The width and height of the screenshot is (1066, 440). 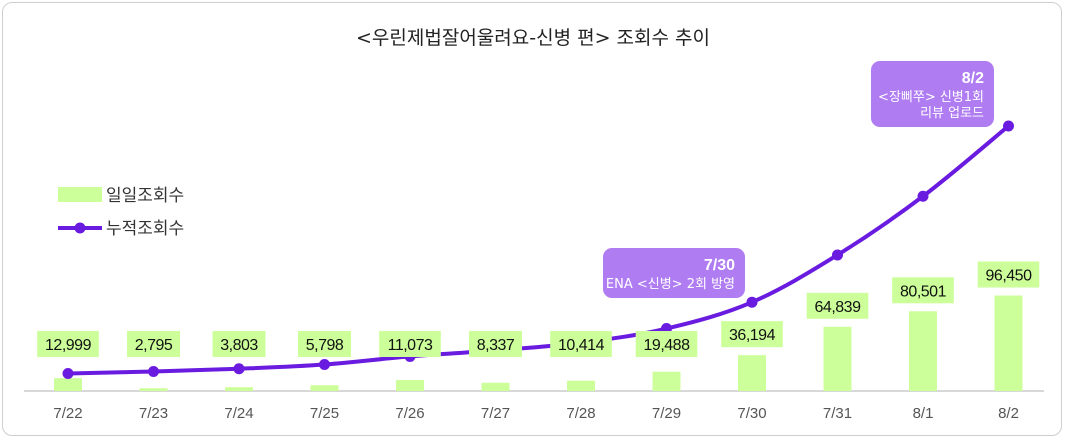 I want to click on x-tick-7-23: 7/23, so click(x=153, y=413).